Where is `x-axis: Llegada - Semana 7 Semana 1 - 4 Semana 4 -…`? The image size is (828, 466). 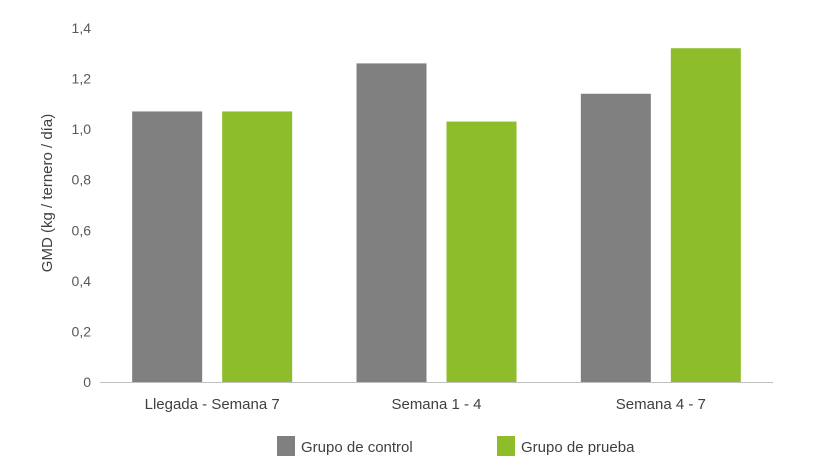
x-axis: Llegada - Semana 7 Semana 1 - 4 Semana 4 -… is located at coordinates (436, 397).